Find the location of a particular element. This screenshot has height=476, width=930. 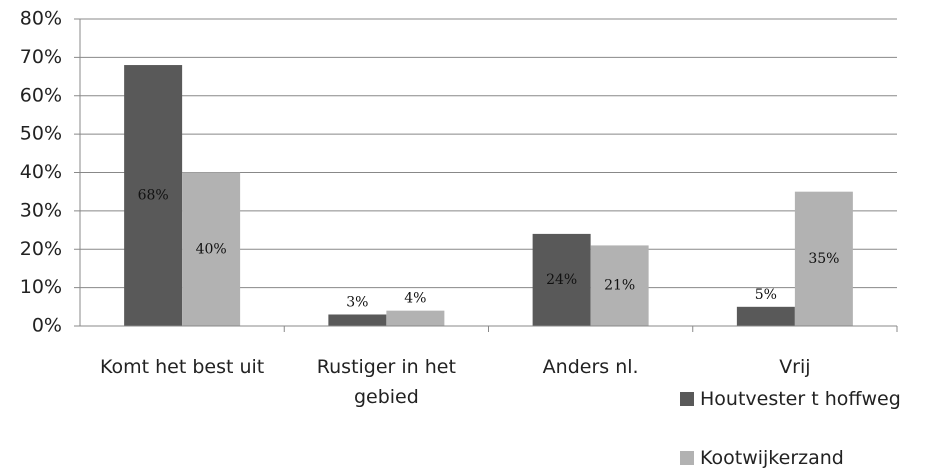

value-label: 21% is located at coordinates (619, 286).